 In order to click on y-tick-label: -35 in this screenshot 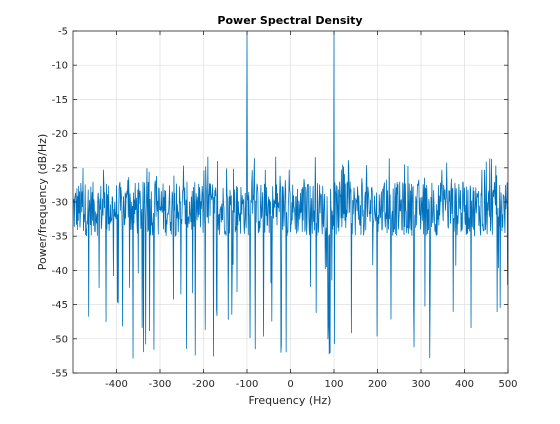, I will do `click(60, 237)`.